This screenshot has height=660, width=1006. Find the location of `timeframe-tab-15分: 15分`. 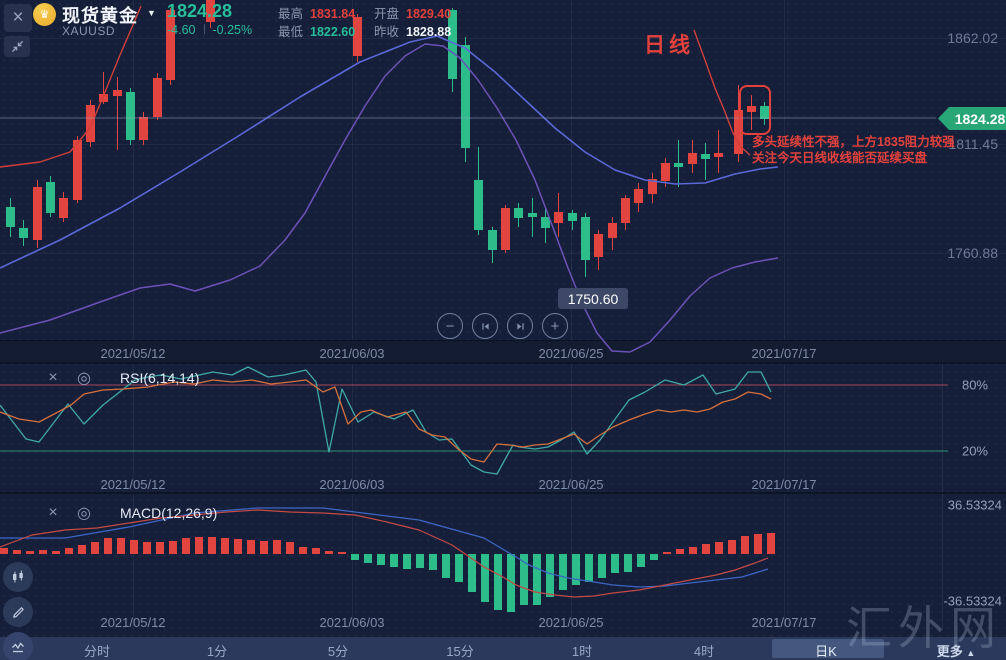

timeframe-tab-15分: 15分 is located at coordinates (460, 651).